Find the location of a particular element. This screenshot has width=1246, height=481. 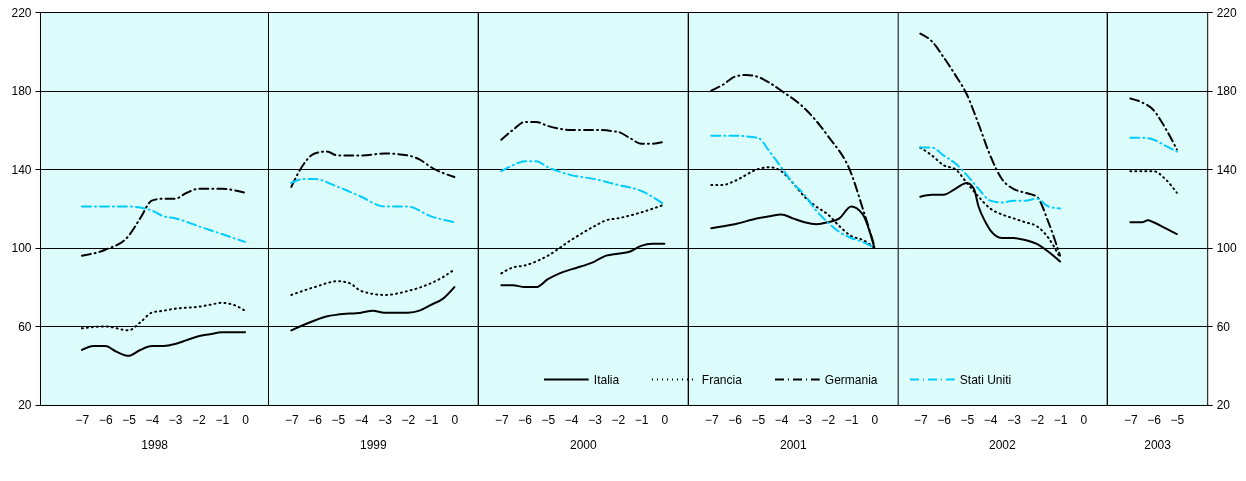

x-axis-title: 2000 is located at coordinates (584, 445).